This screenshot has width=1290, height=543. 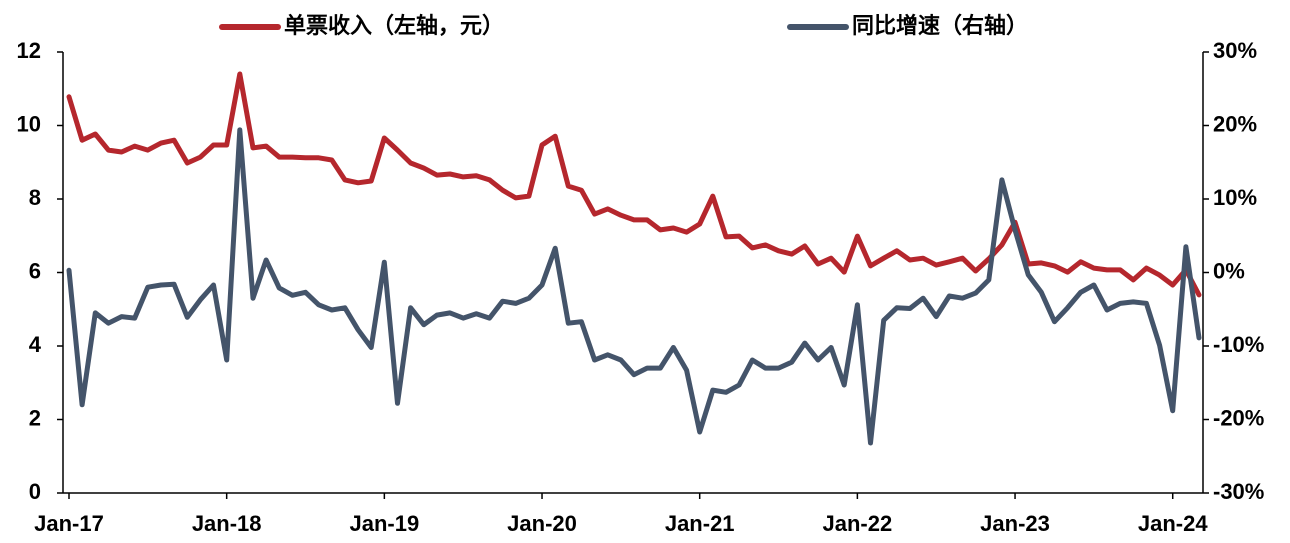 I want to click on x-tick-label: Jan-18, so click(x=227, y=523).